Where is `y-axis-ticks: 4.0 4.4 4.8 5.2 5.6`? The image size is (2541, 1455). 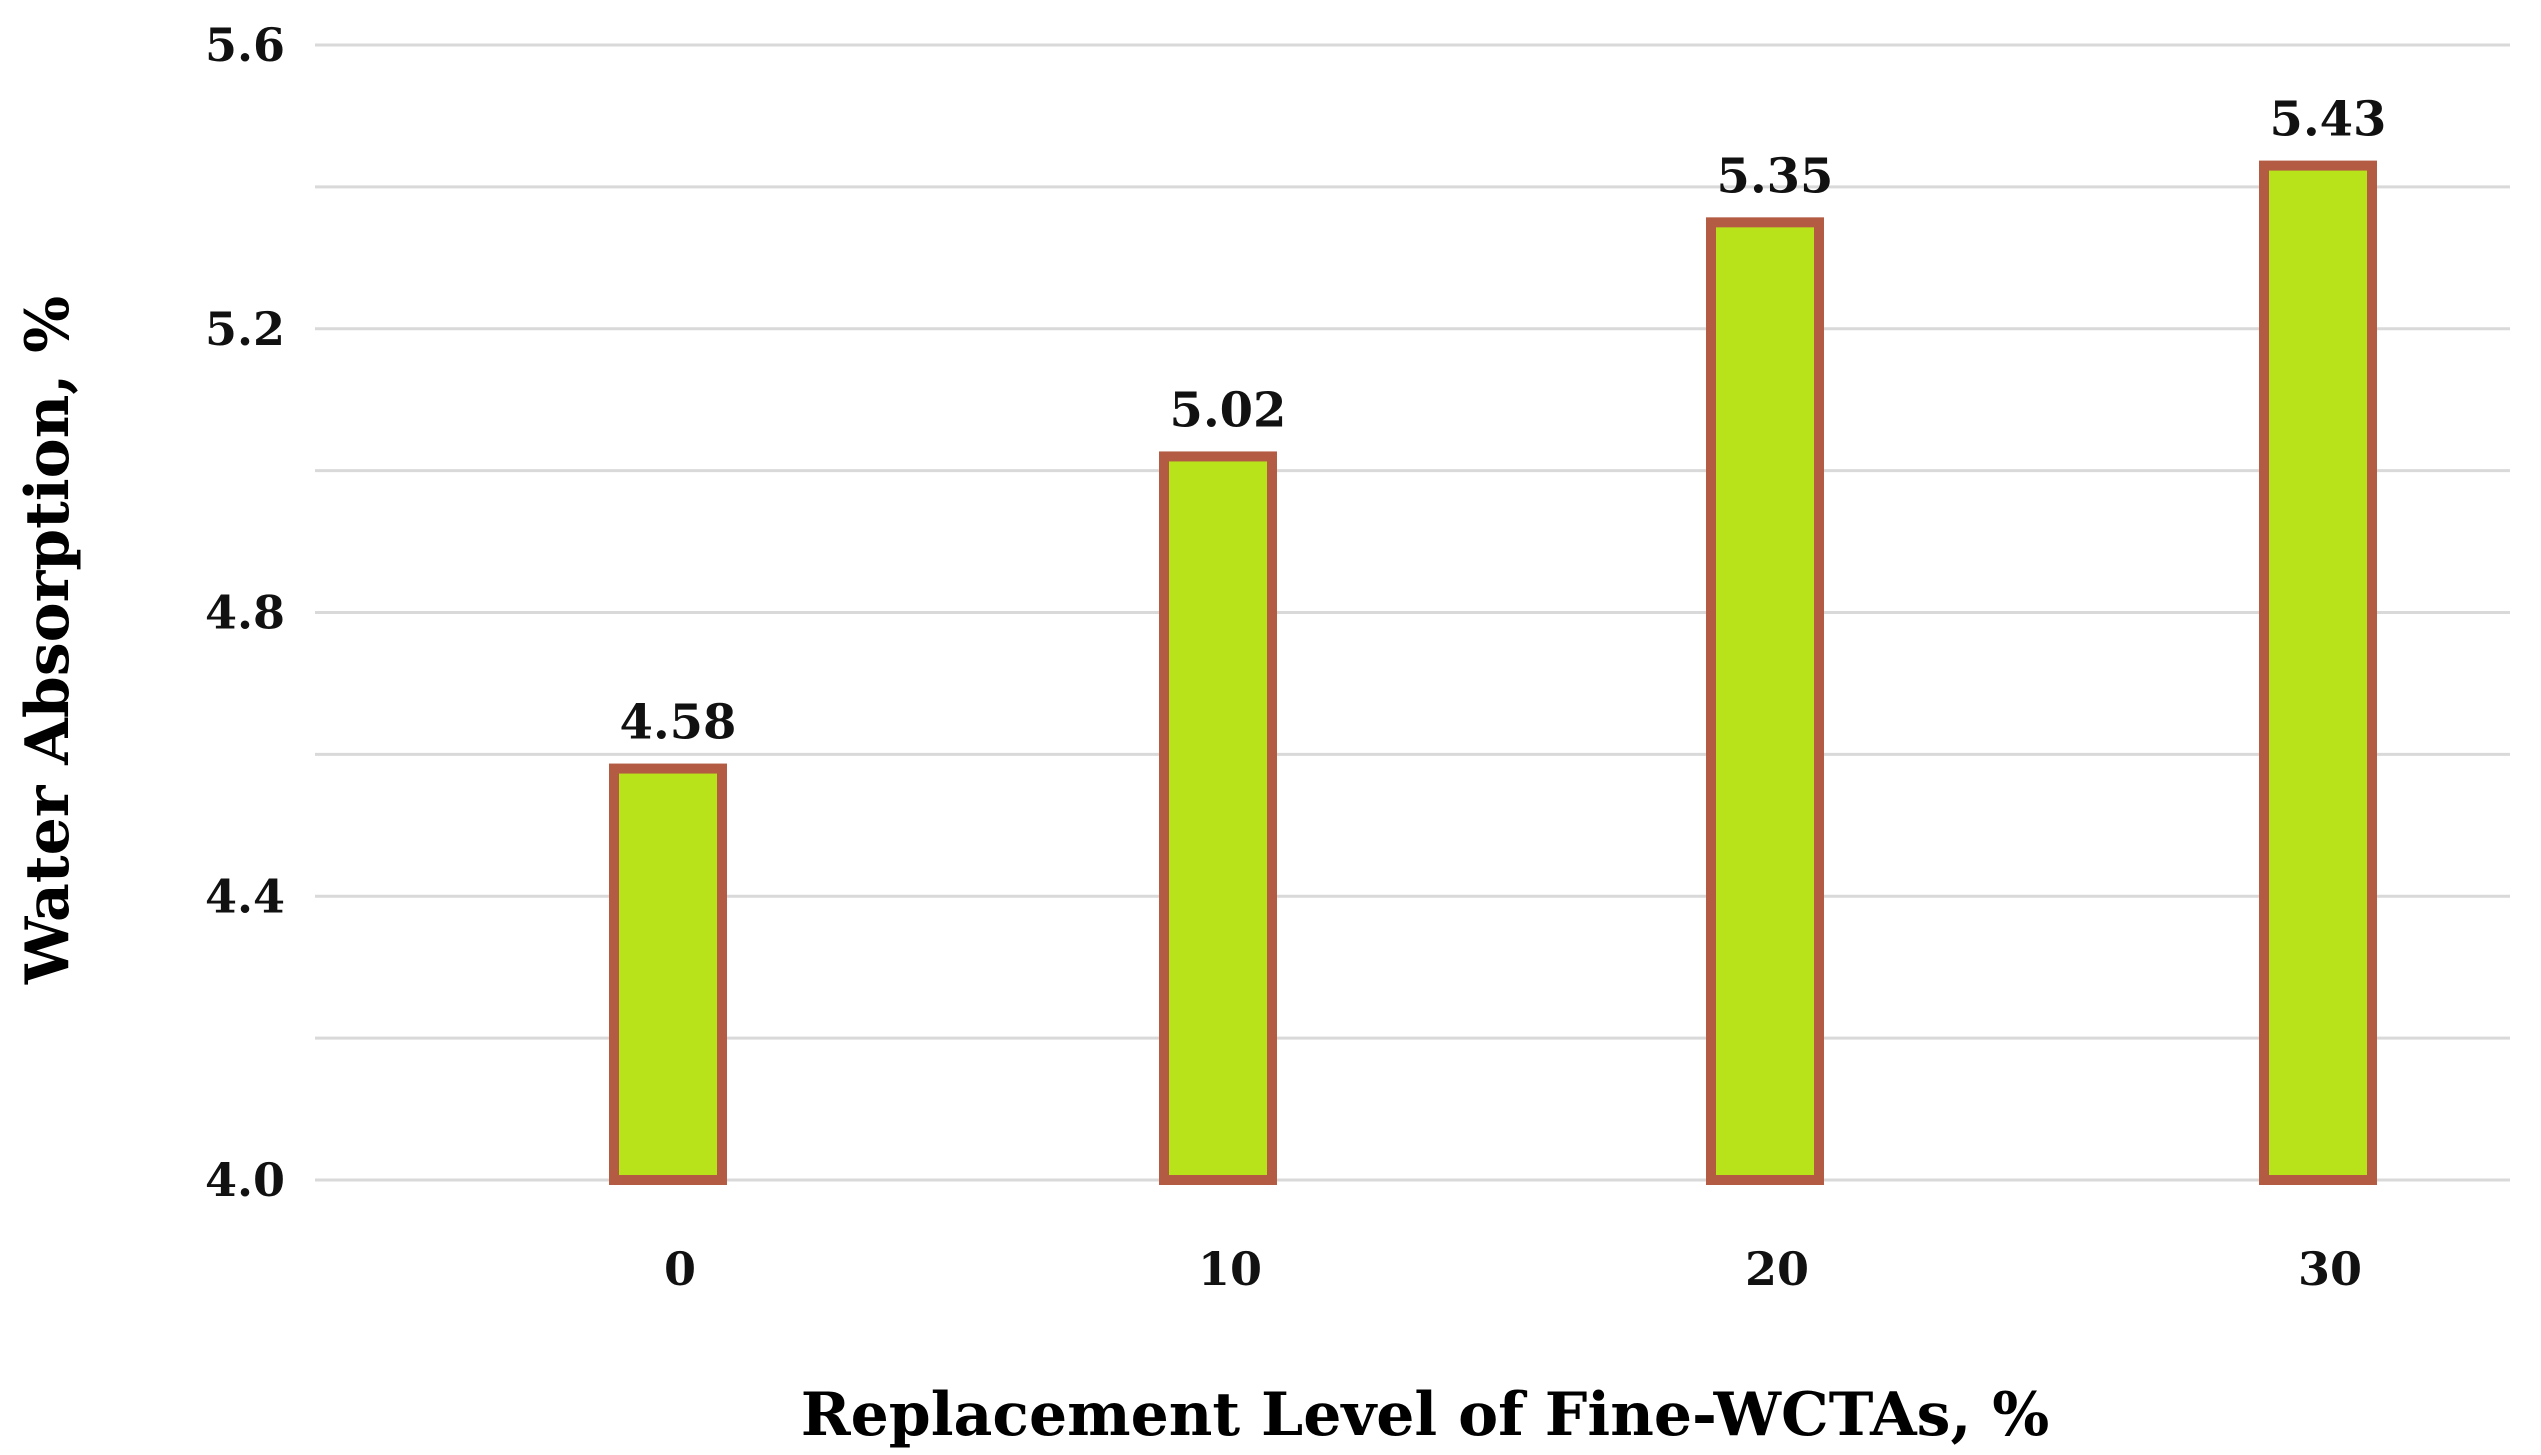 y-axis-ticks: 4.0 4.4 4.8 5.2 5.6 is located at coordinates (245, 612).